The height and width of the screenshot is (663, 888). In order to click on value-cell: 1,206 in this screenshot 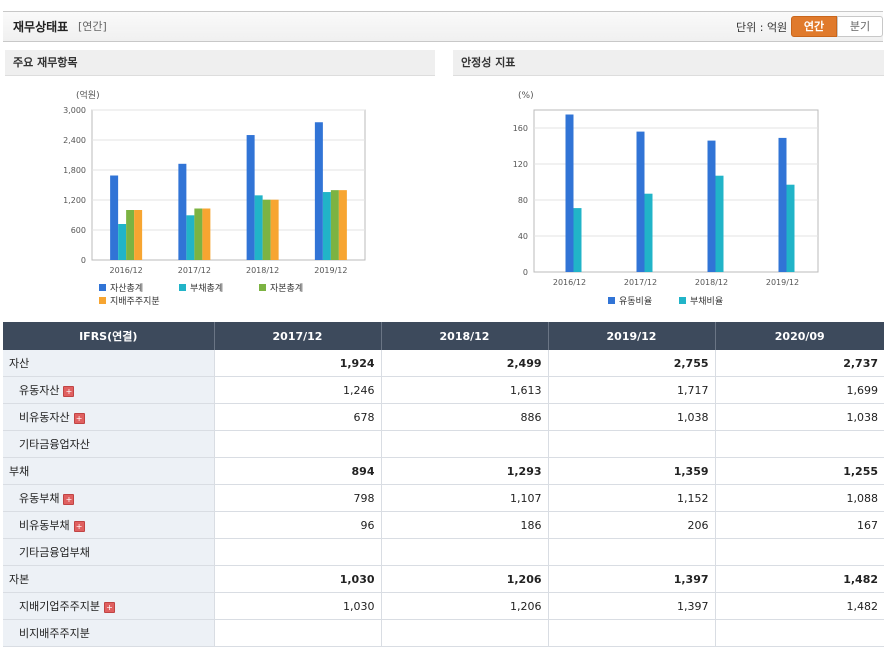, I will do `click(464, 606)`.